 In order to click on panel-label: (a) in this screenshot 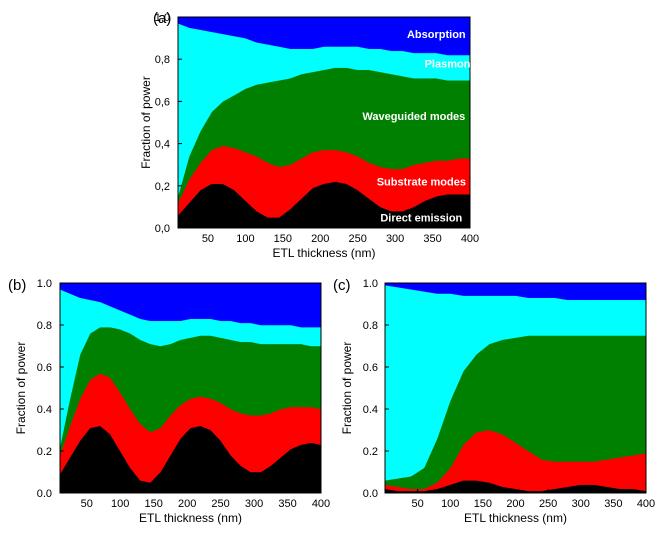, I will do `click(162, 18)`.